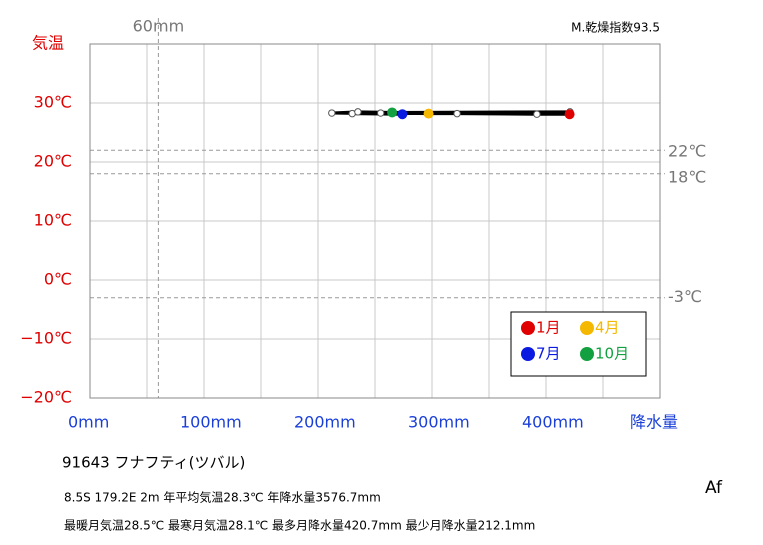  I want to click on y-tick-label: 20℃, so click(53, 161).